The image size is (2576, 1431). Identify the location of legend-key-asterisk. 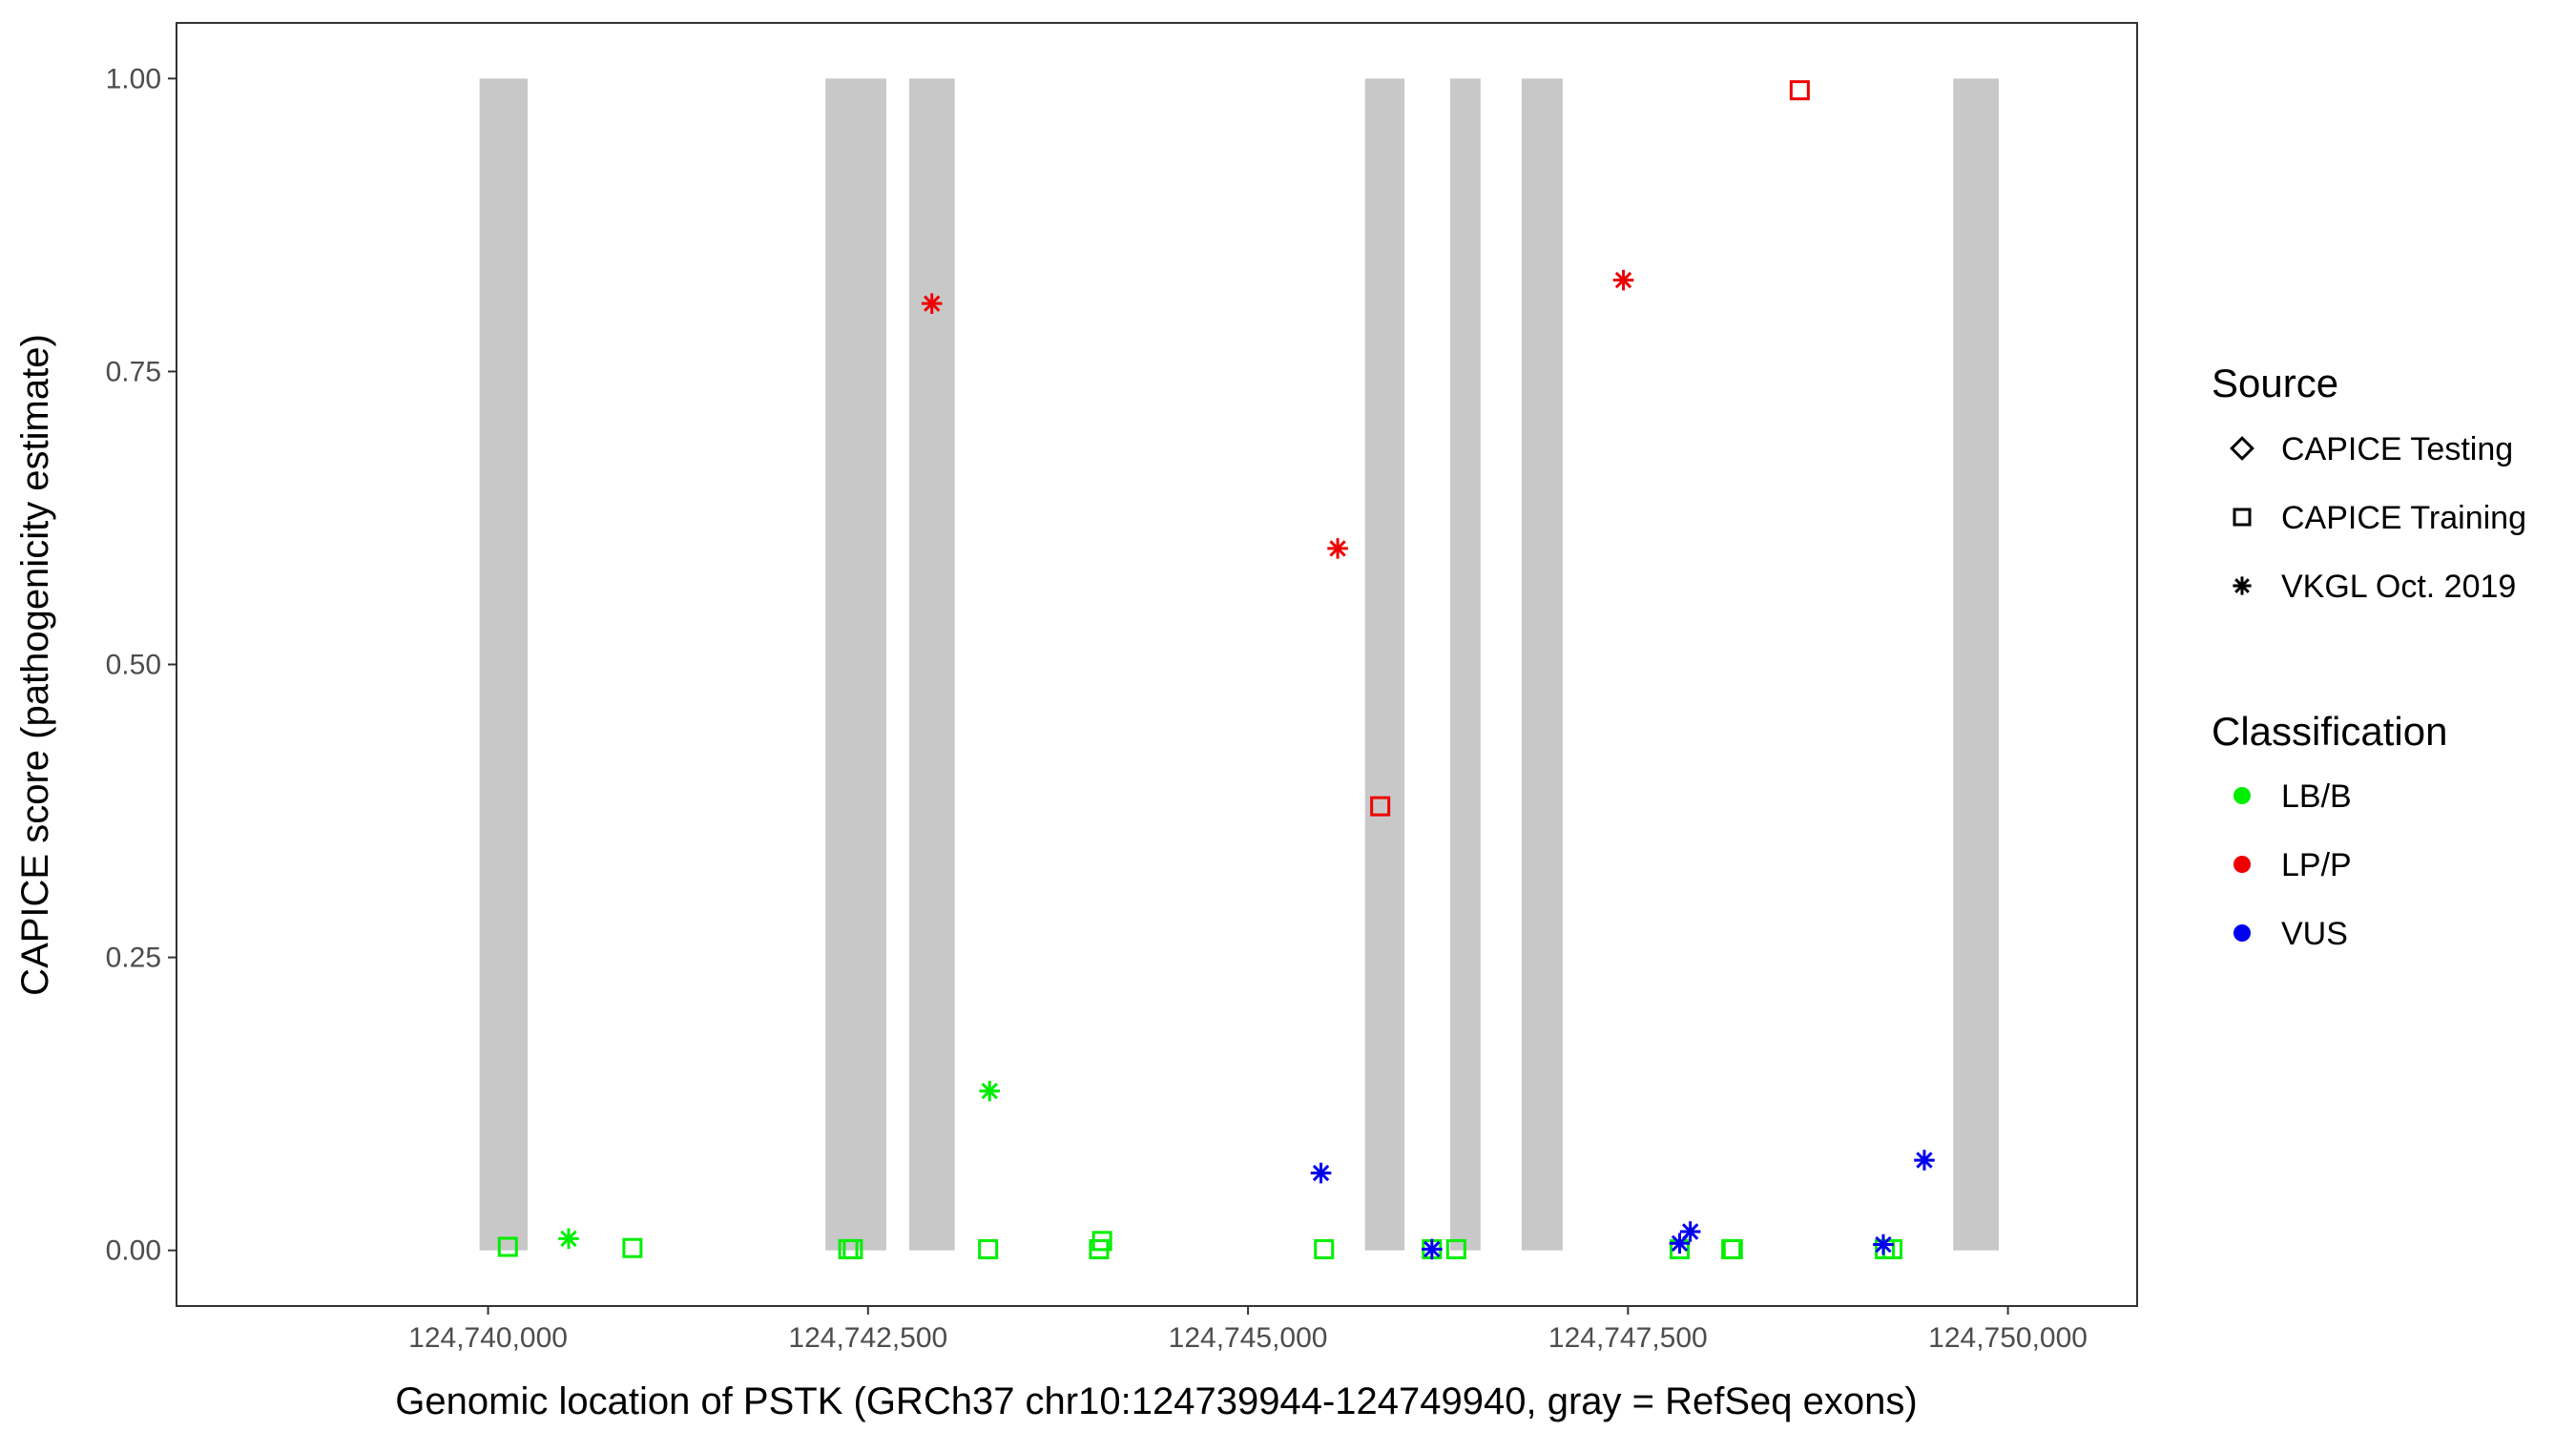
(2242, 585).